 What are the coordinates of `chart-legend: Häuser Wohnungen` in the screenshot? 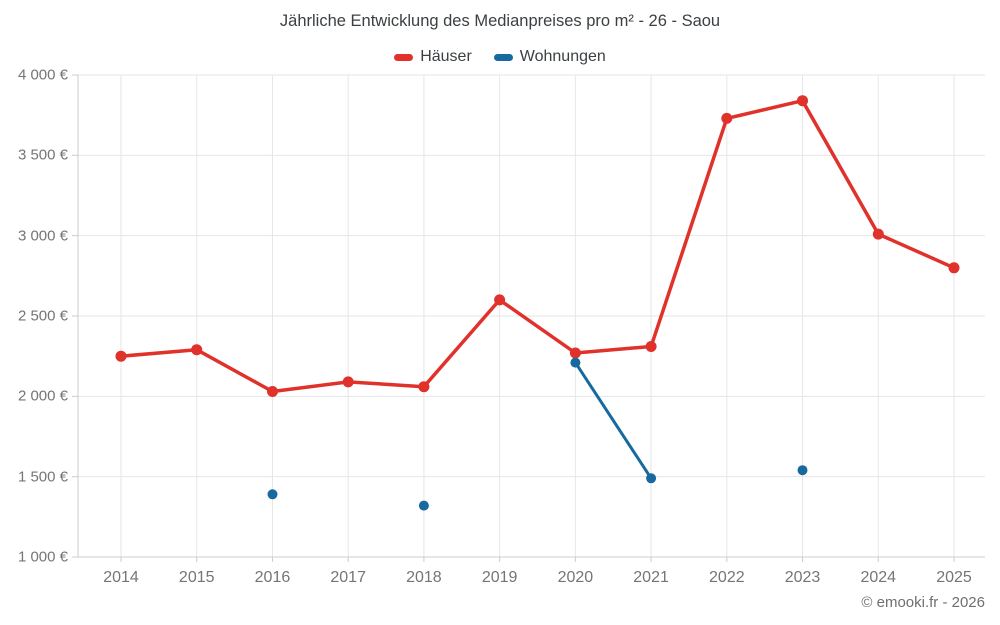 It's located at (500, 57).